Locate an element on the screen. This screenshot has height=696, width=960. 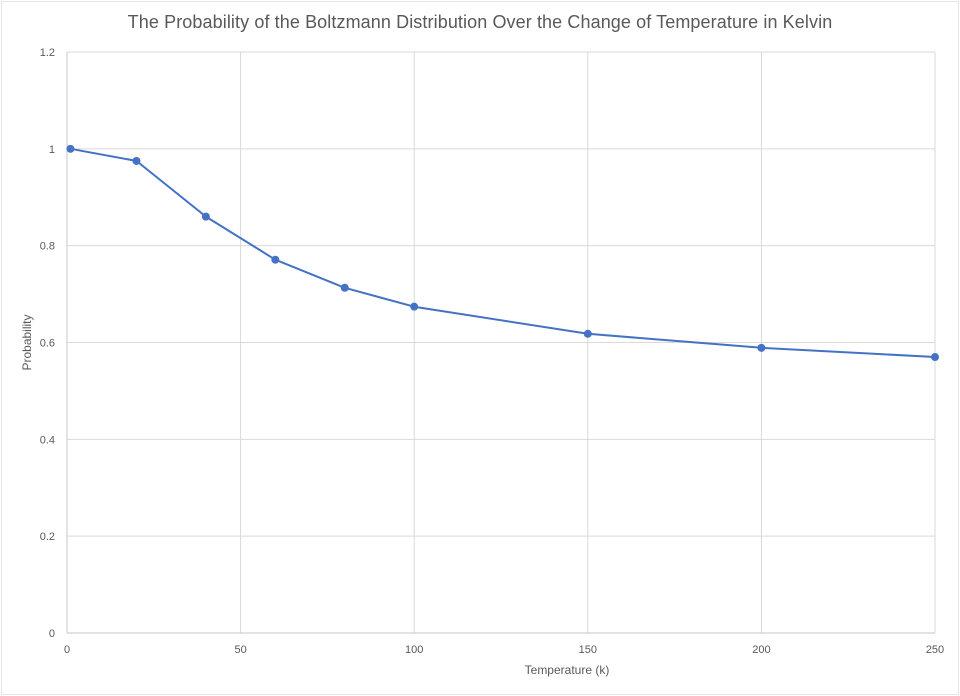
x-tick-label: 100 is located at coordinates (414, 650).